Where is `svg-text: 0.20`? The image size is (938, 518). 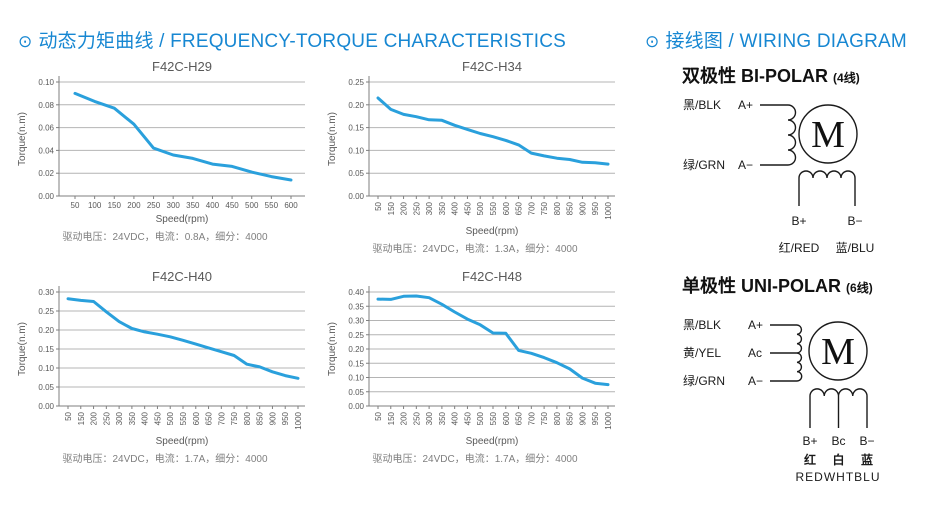 svg-text: 0.20 is located at coordinates (46, 330).